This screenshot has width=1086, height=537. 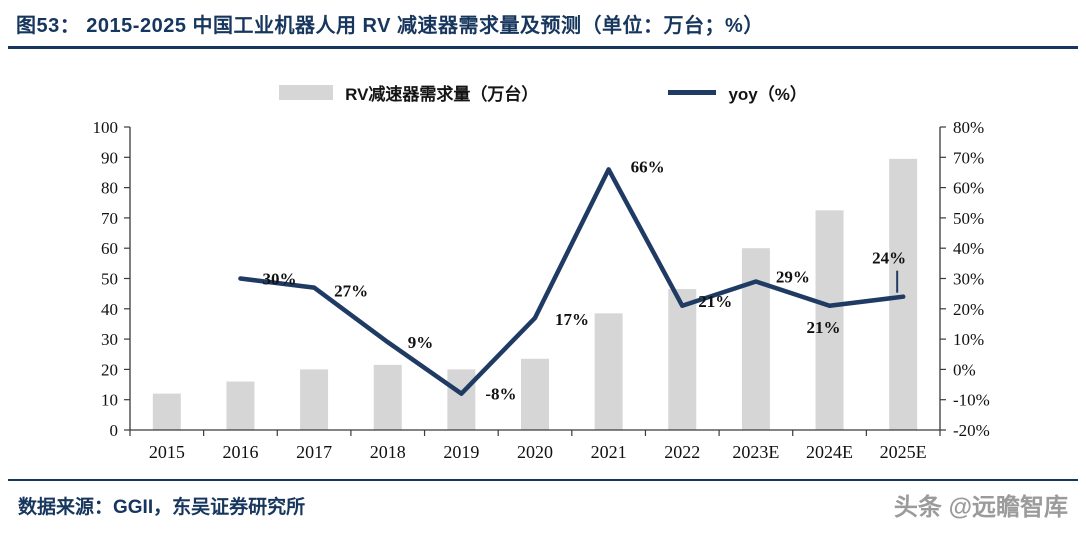 What do you see at coordinates (421, 342) in the screenshot?
I see `yoy-data-label: 9%` at bounding box center [421, 342].